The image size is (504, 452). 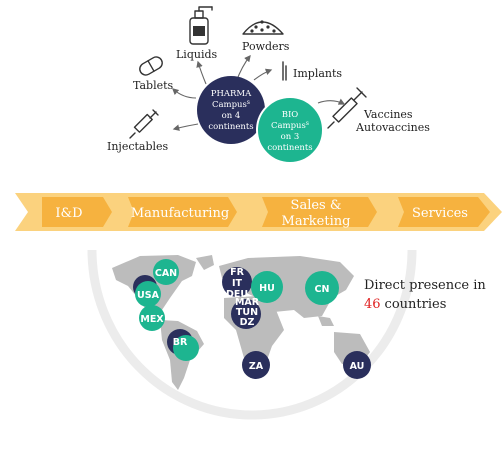 What do you see at coordinates (247, 322) in the screenshot?
I see `label-dz: DZ` at bounding box center [247, 322].